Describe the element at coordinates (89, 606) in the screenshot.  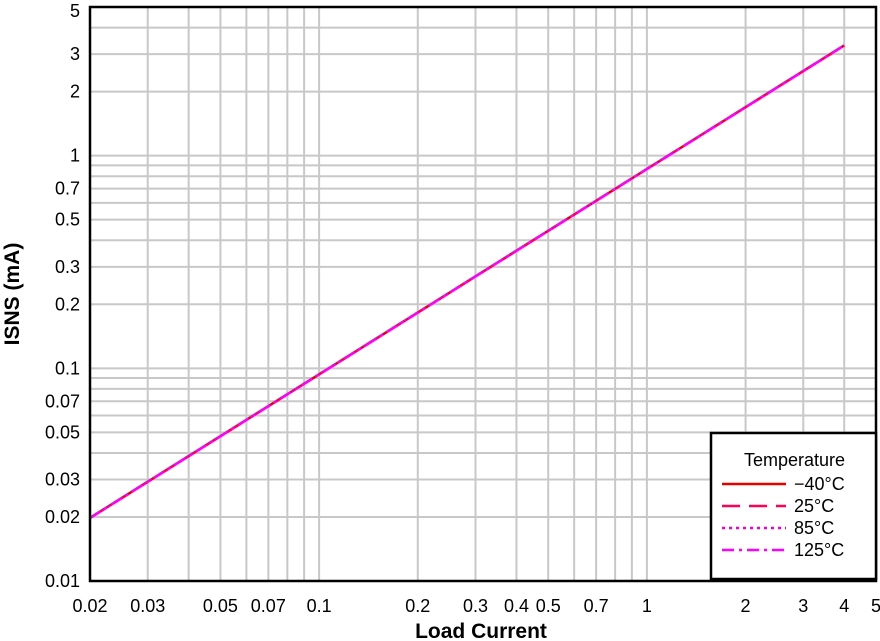
I see `x-tick-label: 0.02` at that location.